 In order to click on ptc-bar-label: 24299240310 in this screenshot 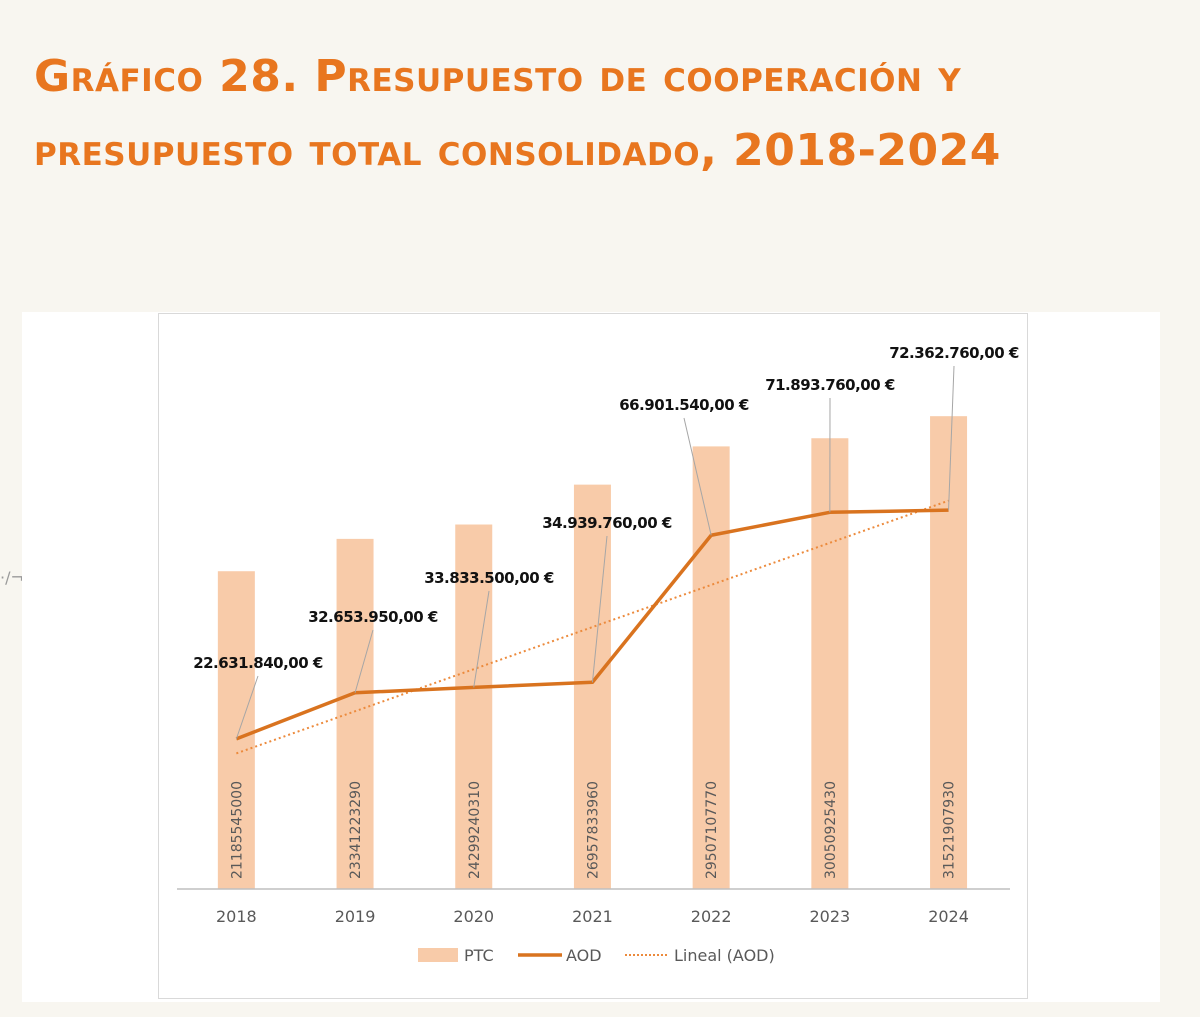, I will do `click(475, 830)`.